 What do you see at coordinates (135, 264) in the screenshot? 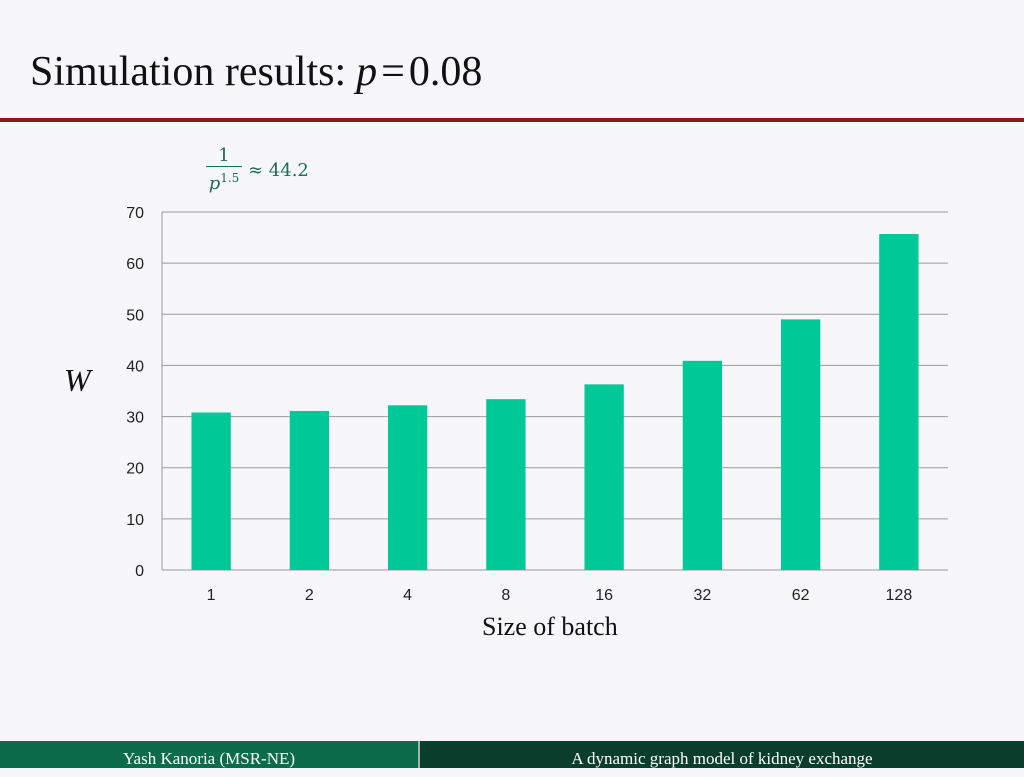
I see `y-tick-label: 60` at bounding box center [135, 264].